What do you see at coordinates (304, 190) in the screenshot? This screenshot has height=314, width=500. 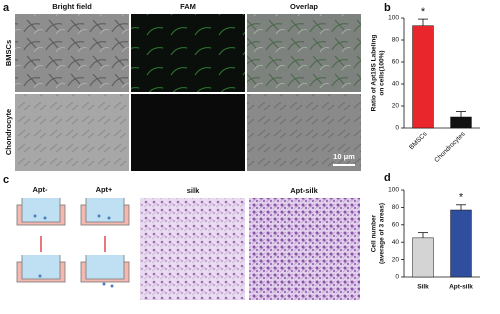 I see `image-label: Apt-silk` at bounding box center [304, 190].